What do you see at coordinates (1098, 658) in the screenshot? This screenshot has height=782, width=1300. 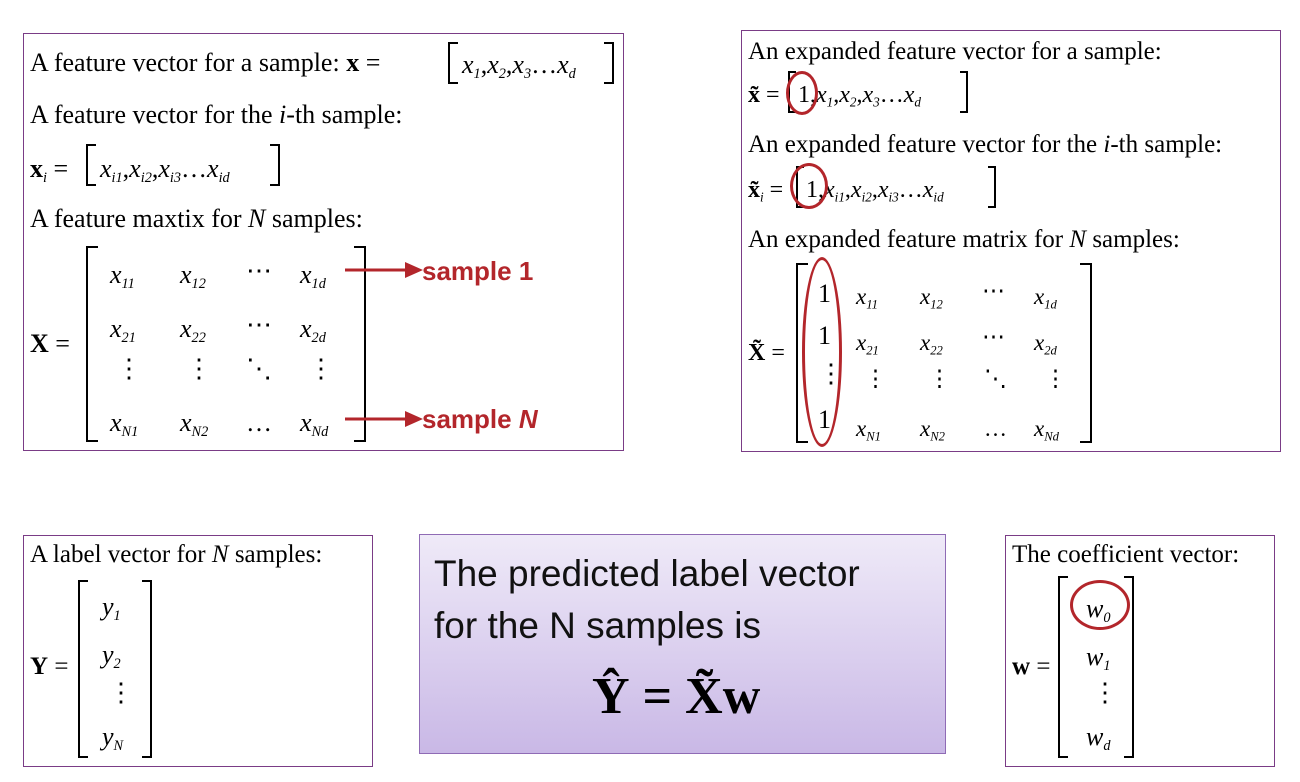 I see `vector-cell: w1` at bounding box center [1098, 658].